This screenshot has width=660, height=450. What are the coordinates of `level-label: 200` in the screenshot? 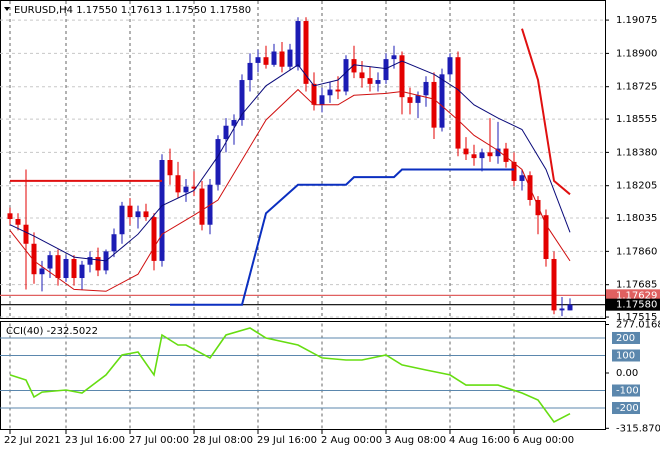 It's located at (625, 338).